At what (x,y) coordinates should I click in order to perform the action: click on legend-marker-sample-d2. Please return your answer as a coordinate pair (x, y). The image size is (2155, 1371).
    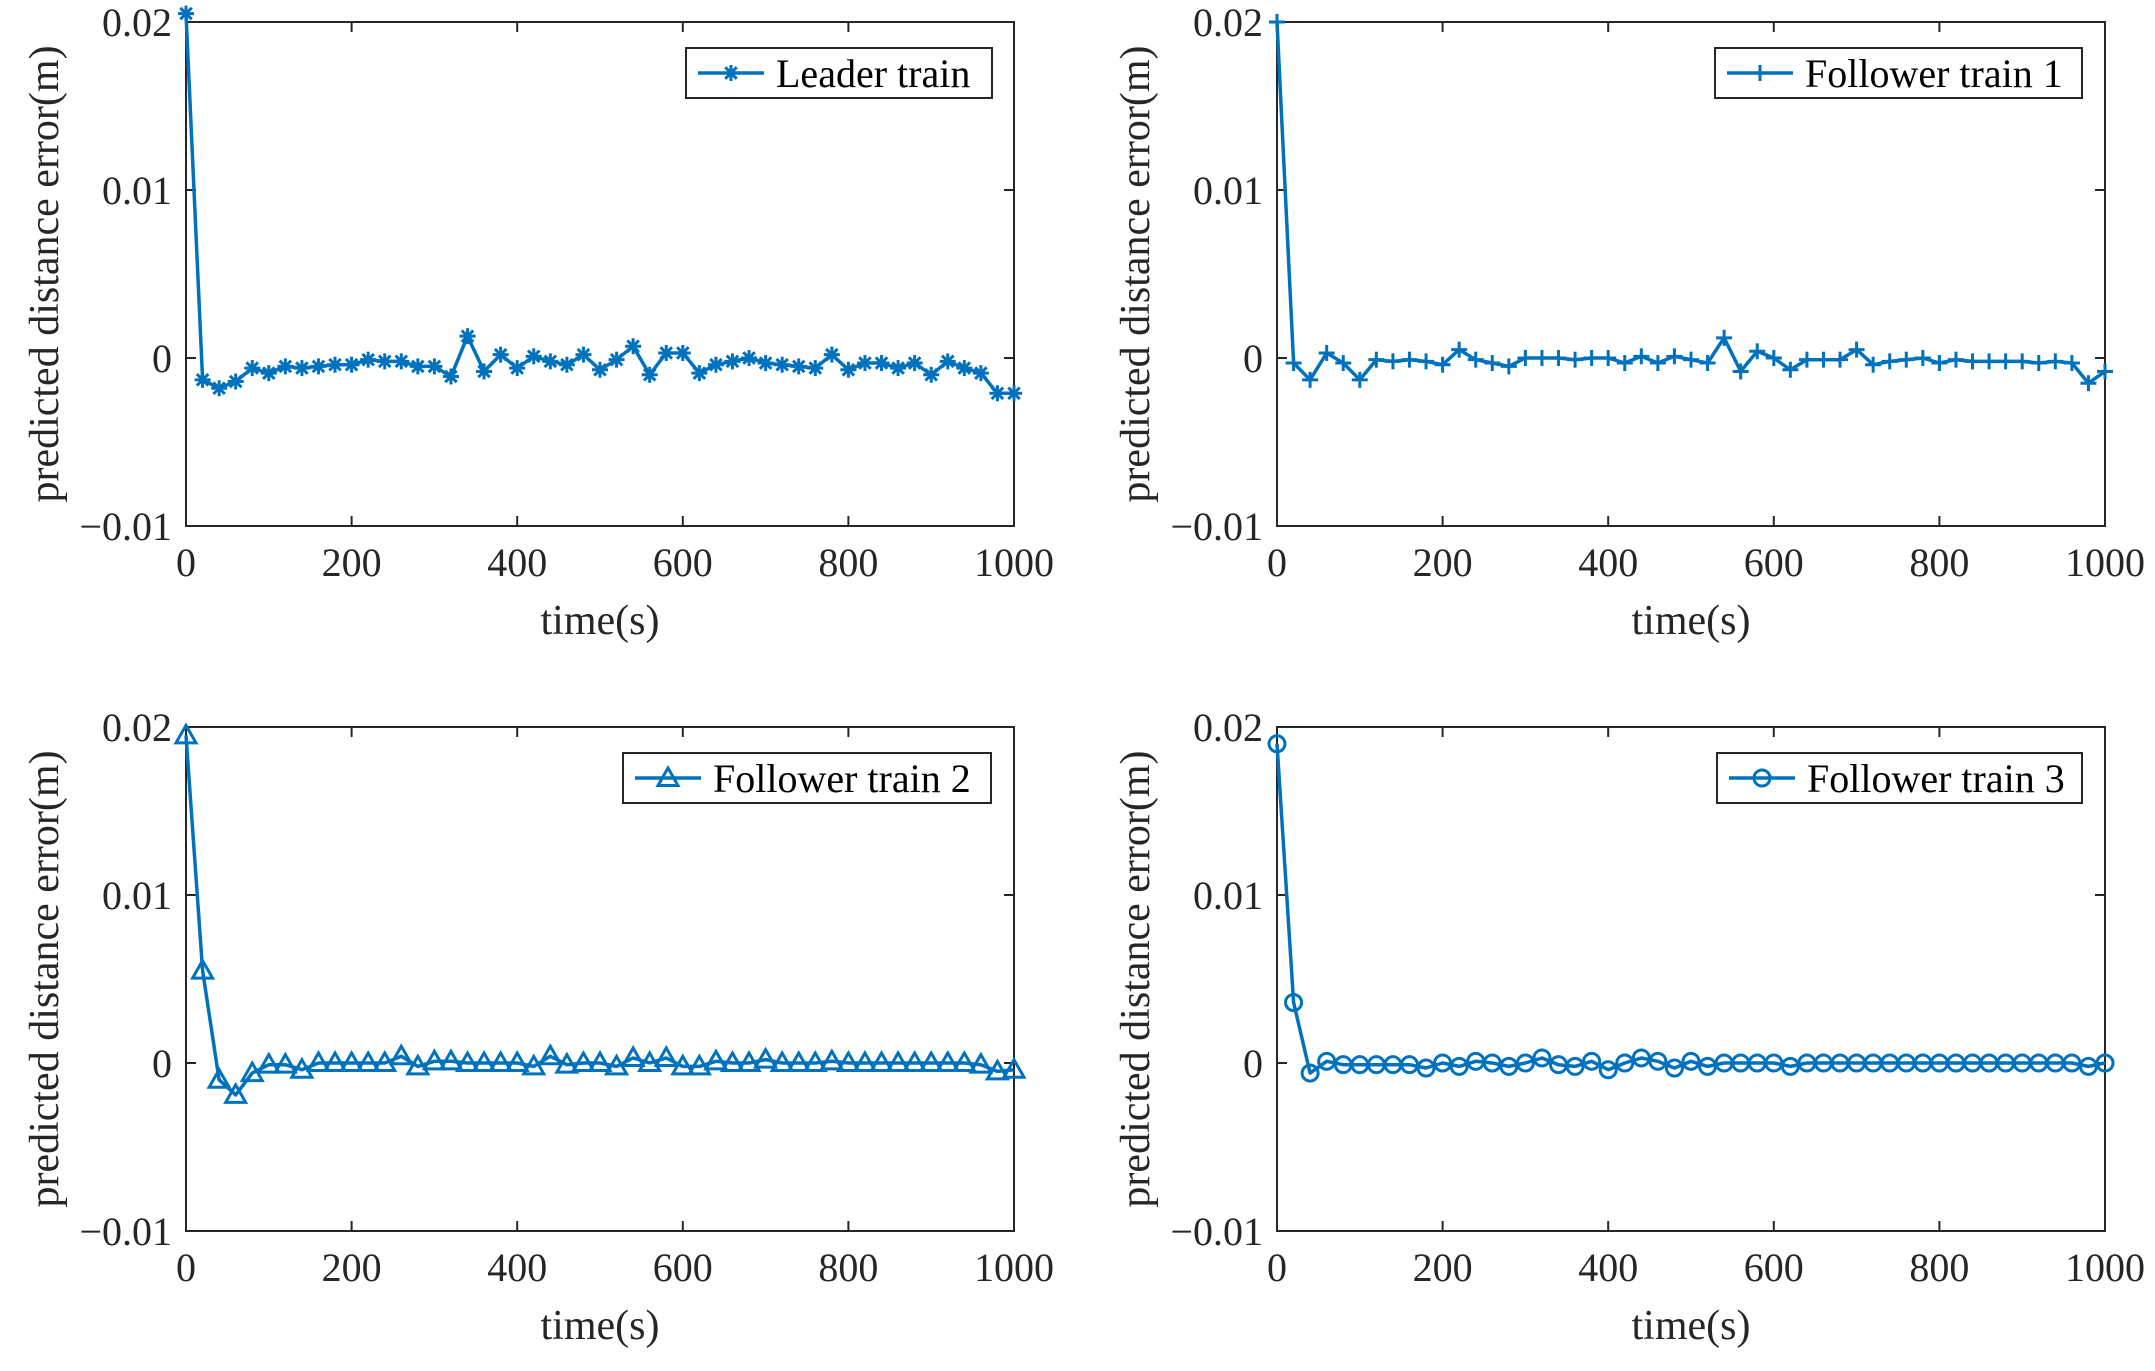
    Looking at the image, I should click on (731, 73).